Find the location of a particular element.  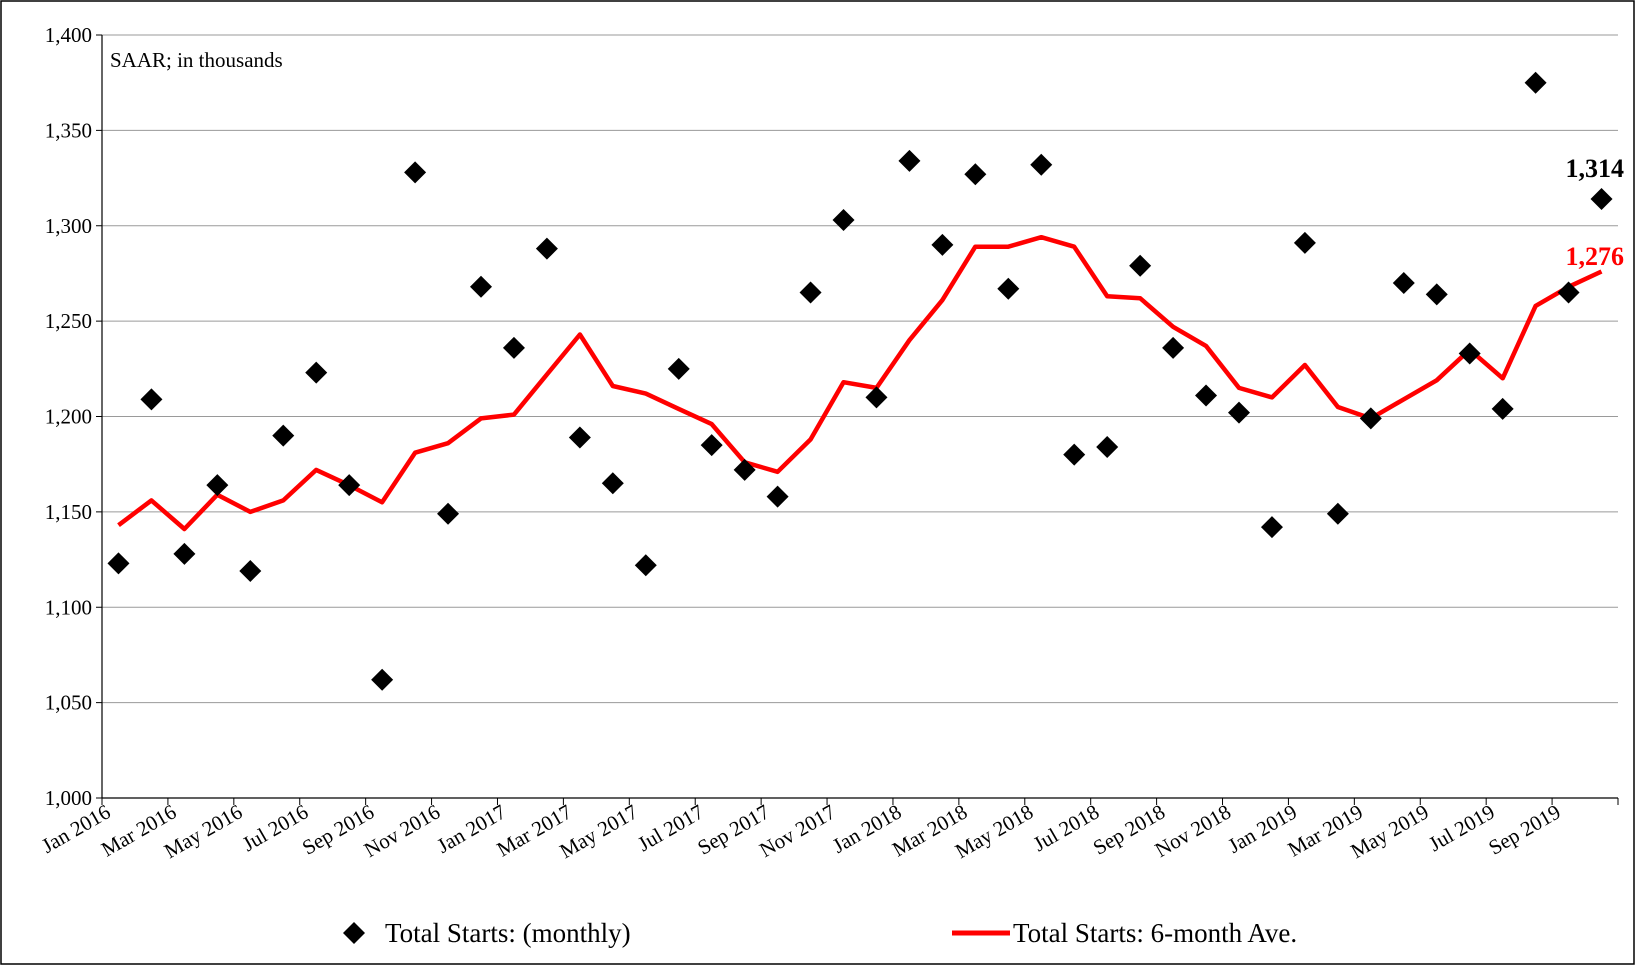

y-tick-label: 1,350 is located at coordinates (68, 130).